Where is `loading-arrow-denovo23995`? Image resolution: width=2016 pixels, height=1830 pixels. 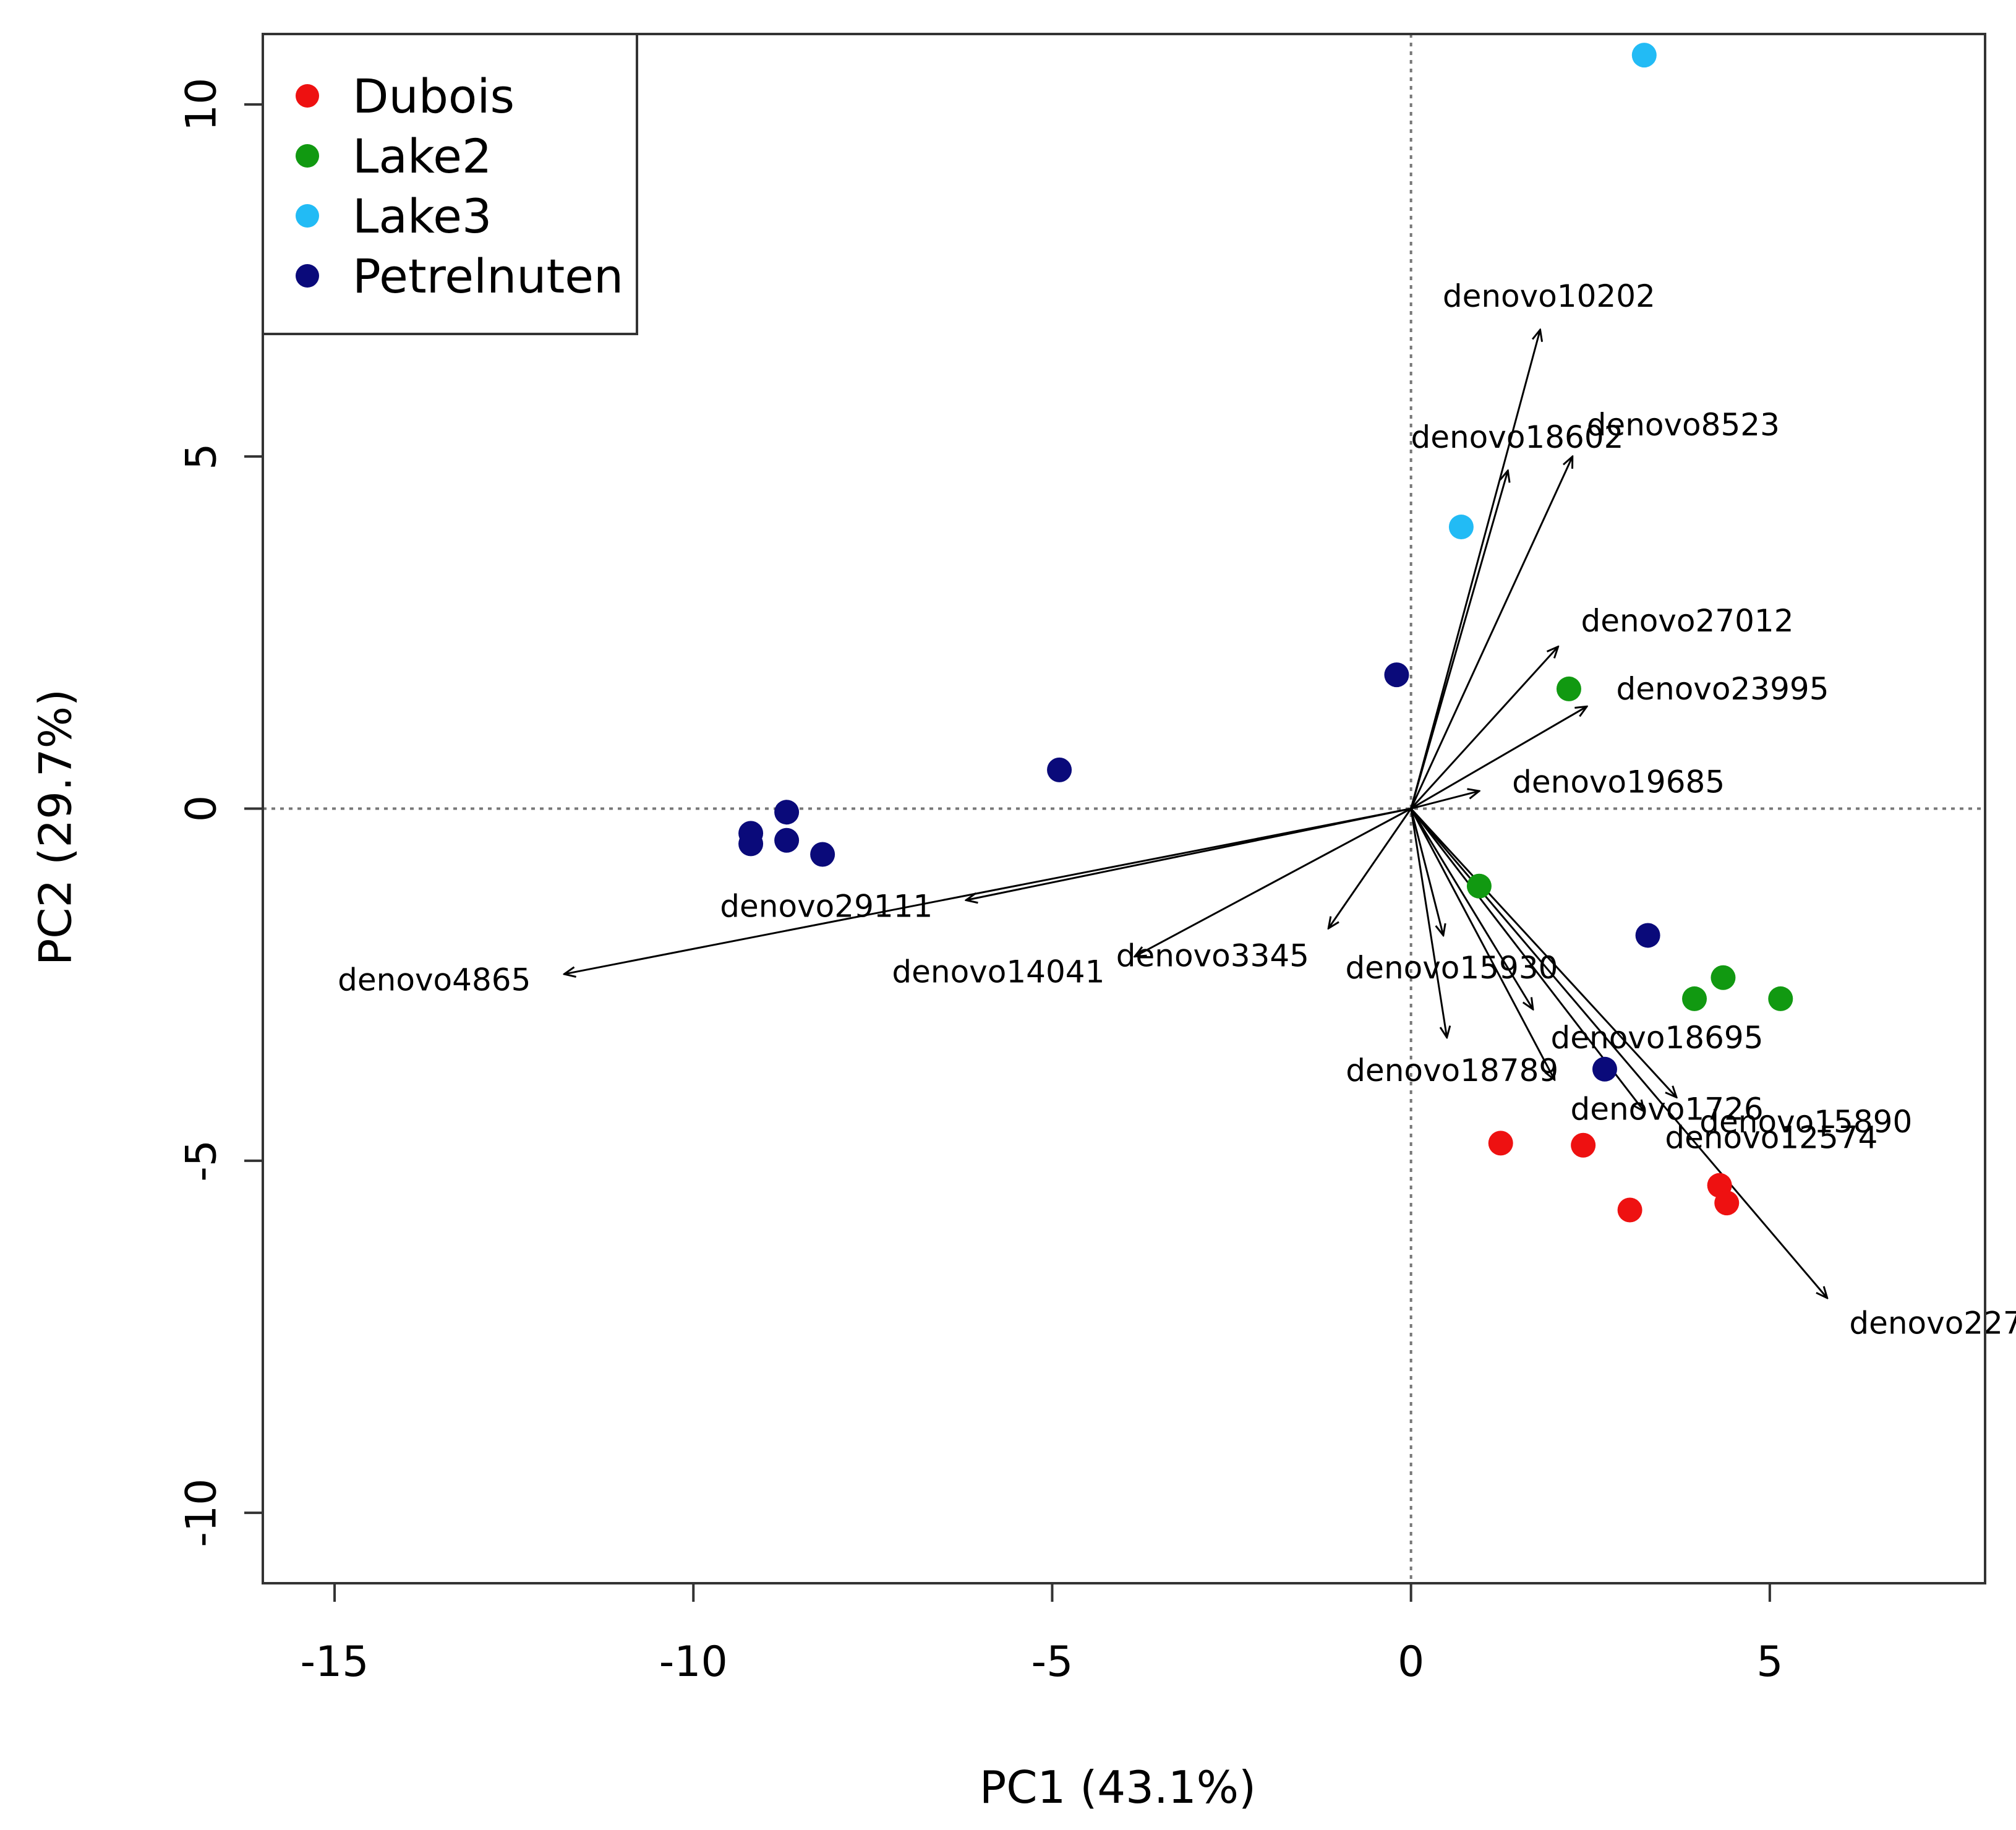
loading-arrow-denovo23995 is located at coordinates (1499, 758).